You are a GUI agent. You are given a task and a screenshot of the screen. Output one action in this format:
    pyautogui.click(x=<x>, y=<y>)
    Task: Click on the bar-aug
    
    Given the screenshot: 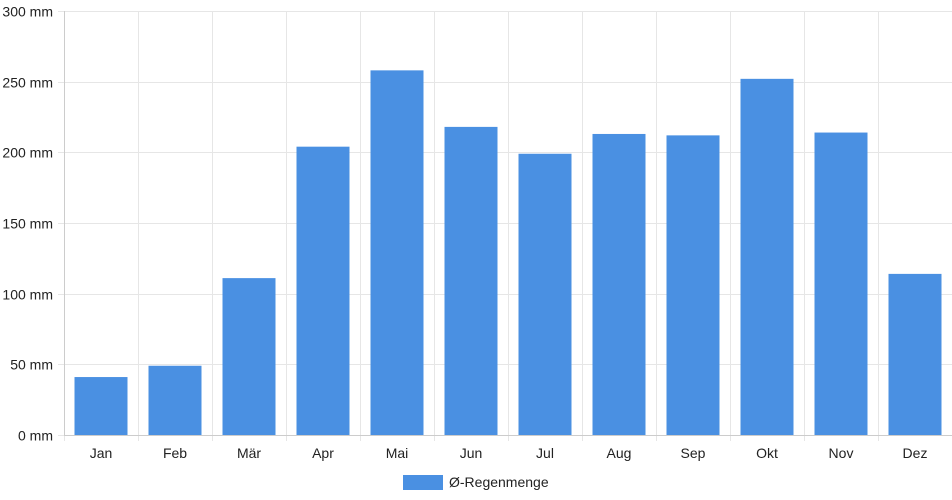 What is the action you would take?
    pyautogui.click(x=619, y=284)
    